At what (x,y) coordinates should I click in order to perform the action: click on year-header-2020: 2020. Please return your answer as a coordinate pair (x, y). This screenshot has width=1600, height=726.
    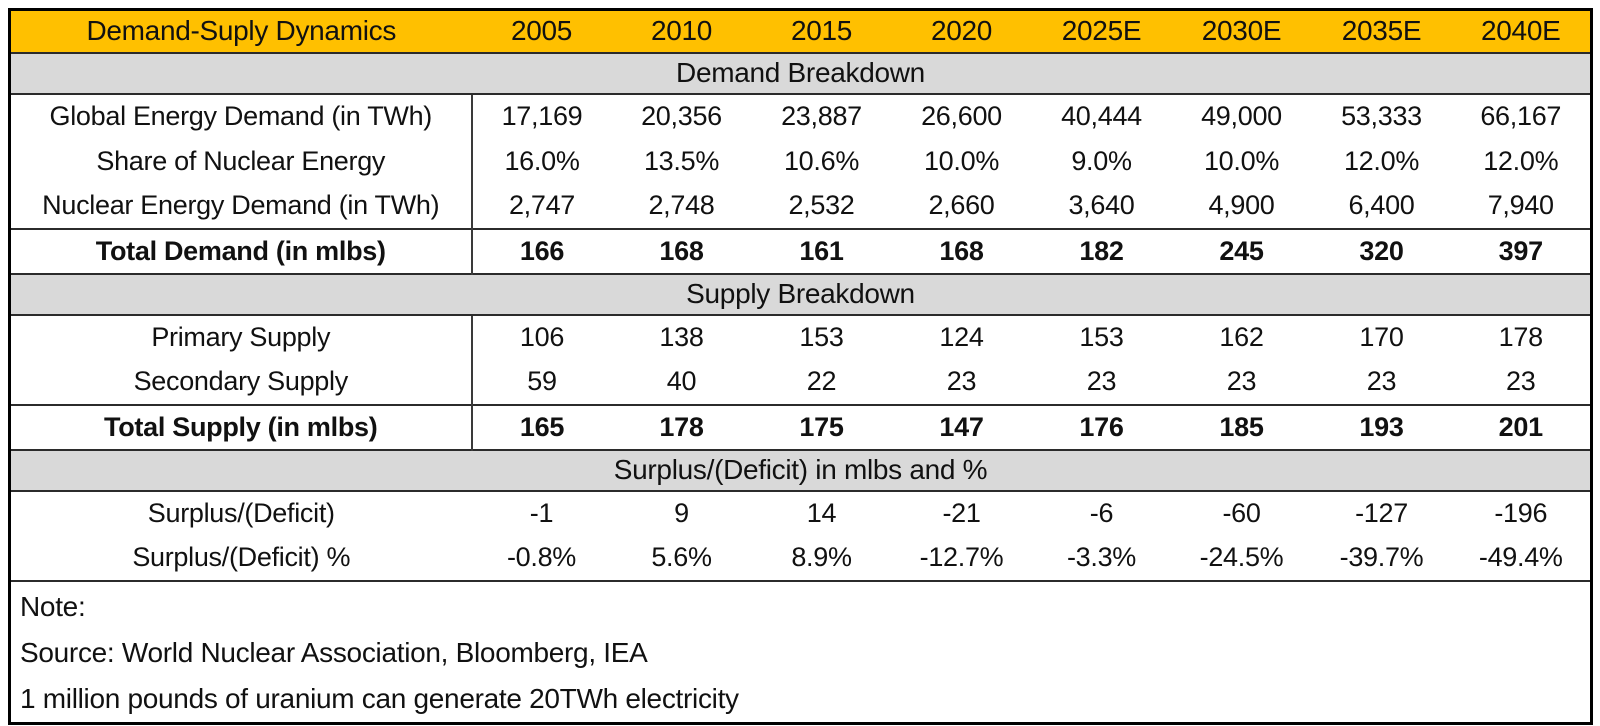
    Looking at the image, I should click on (961, 31).